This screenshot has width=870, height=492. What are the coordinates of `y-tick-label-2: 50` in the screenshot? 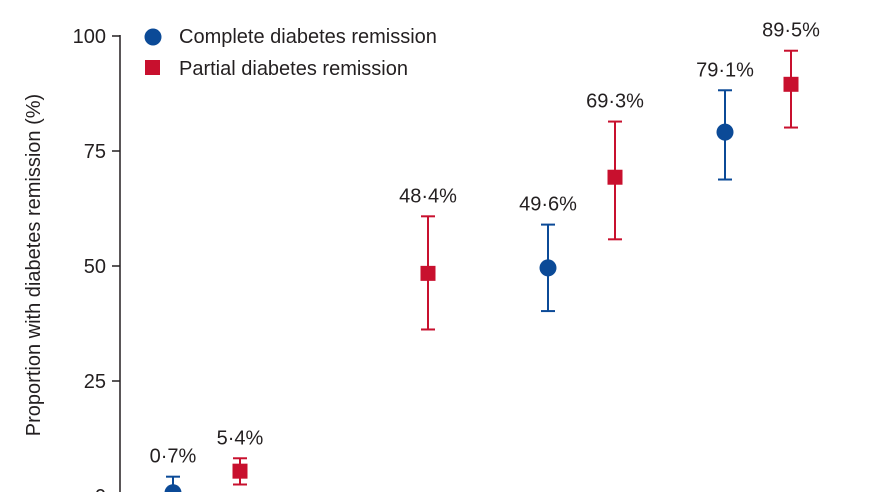 It's located at (95, 267).